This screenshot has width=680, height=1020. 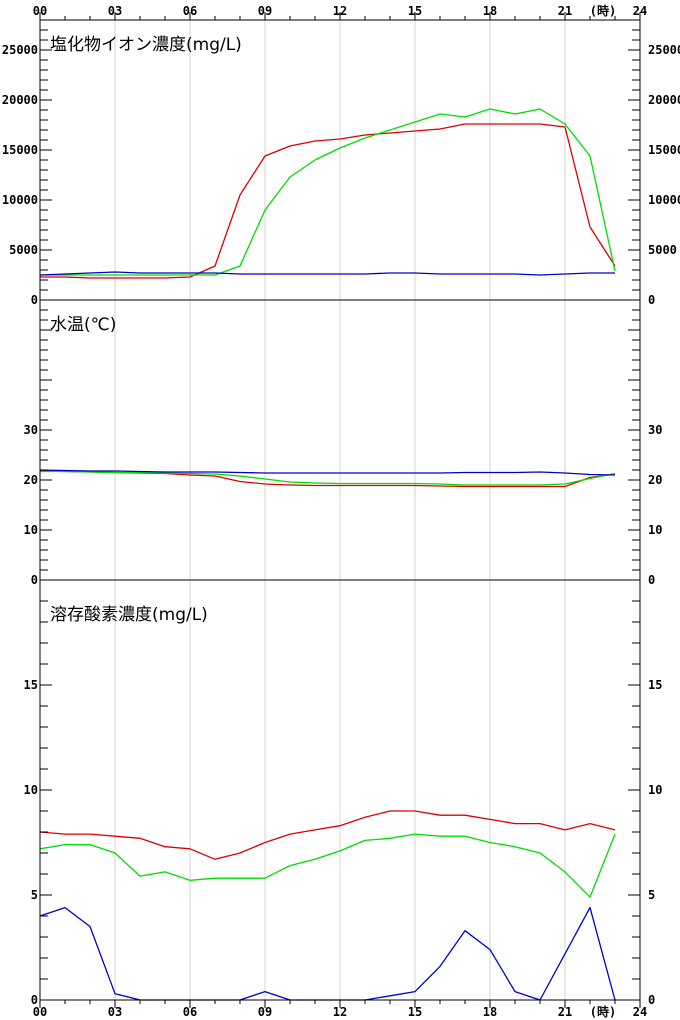 What do you see at coordinates (265, 1012) in the screenshot?
I see `x-tick-label-bottom: 09` at bounding box center [265, 1012].